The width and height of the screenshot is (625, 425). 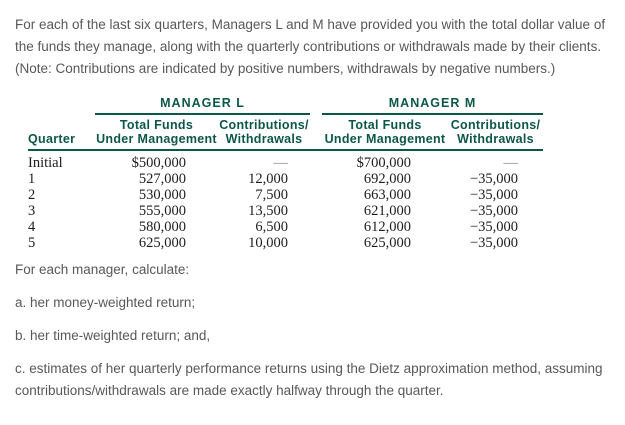 What do you see at coordinates (271, 227) in the screenshot?
I see `cell-l-contrib: 6,500` at bounding box center [271, 227].